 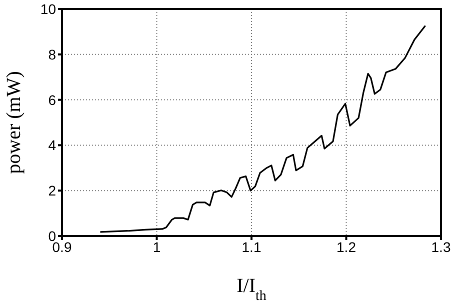 What do you see at coordinates (48, 8) in the screenshot?
I see `y-tick-label: 10` at bounding box center [48, 8].